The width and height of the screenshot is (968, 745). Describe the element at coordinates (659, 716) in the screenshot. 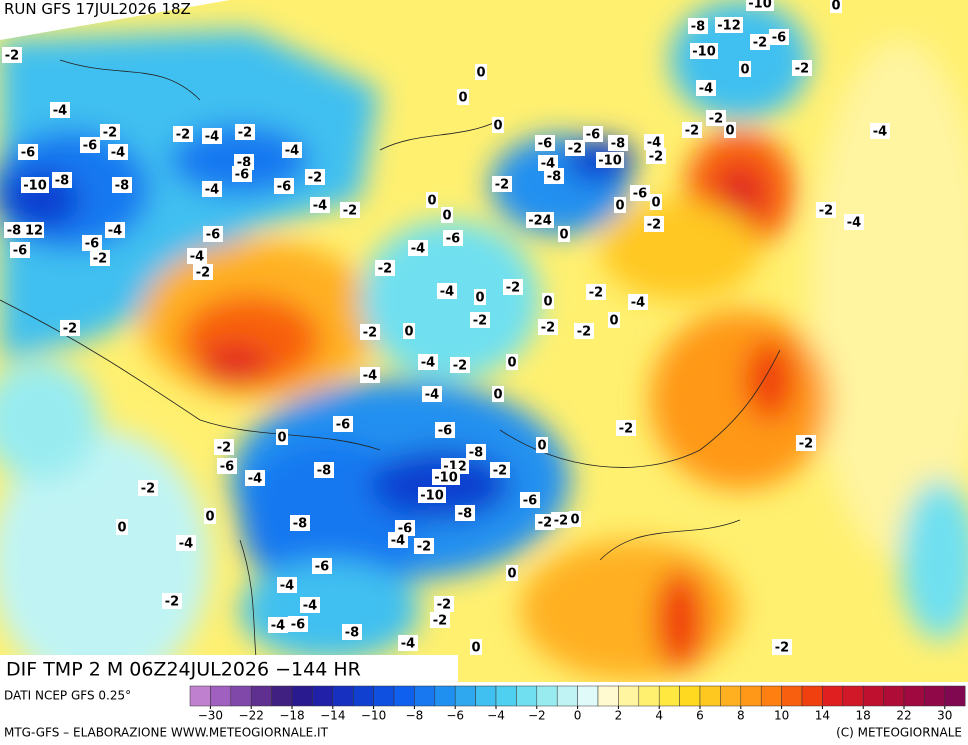

I see `colorbar-label: 4` at that location.